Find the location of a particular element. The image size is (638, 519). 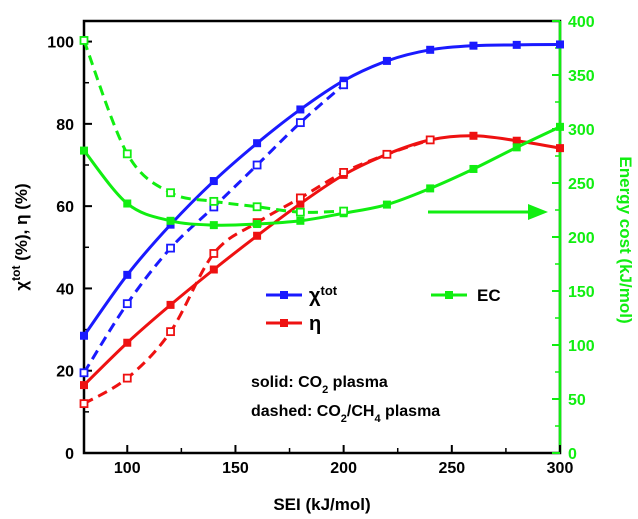

legend-marker-ec is located at coordinates (449, 295).